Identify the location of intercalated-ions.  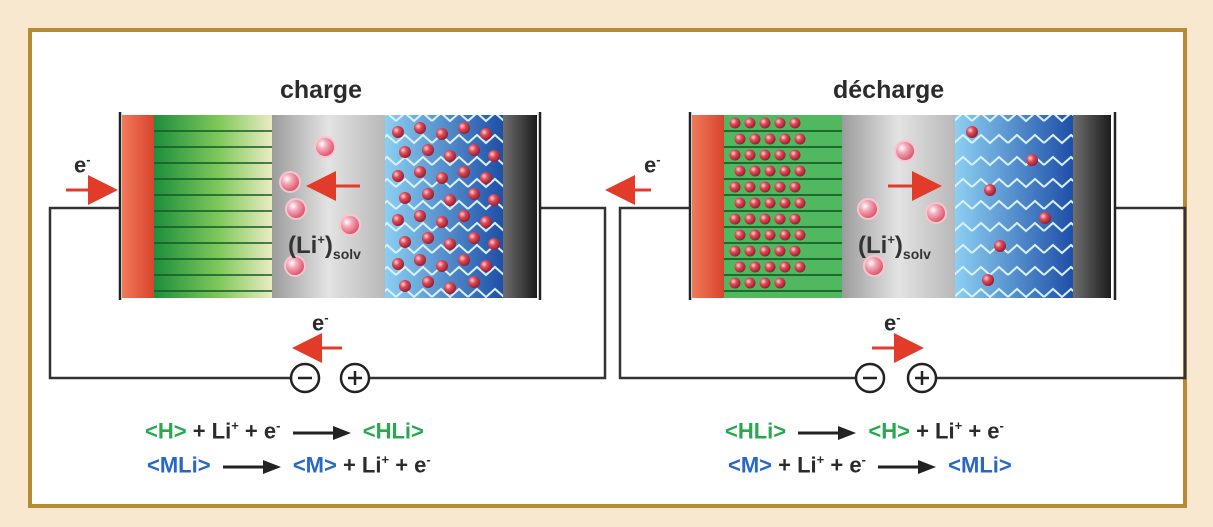
(446, 208).